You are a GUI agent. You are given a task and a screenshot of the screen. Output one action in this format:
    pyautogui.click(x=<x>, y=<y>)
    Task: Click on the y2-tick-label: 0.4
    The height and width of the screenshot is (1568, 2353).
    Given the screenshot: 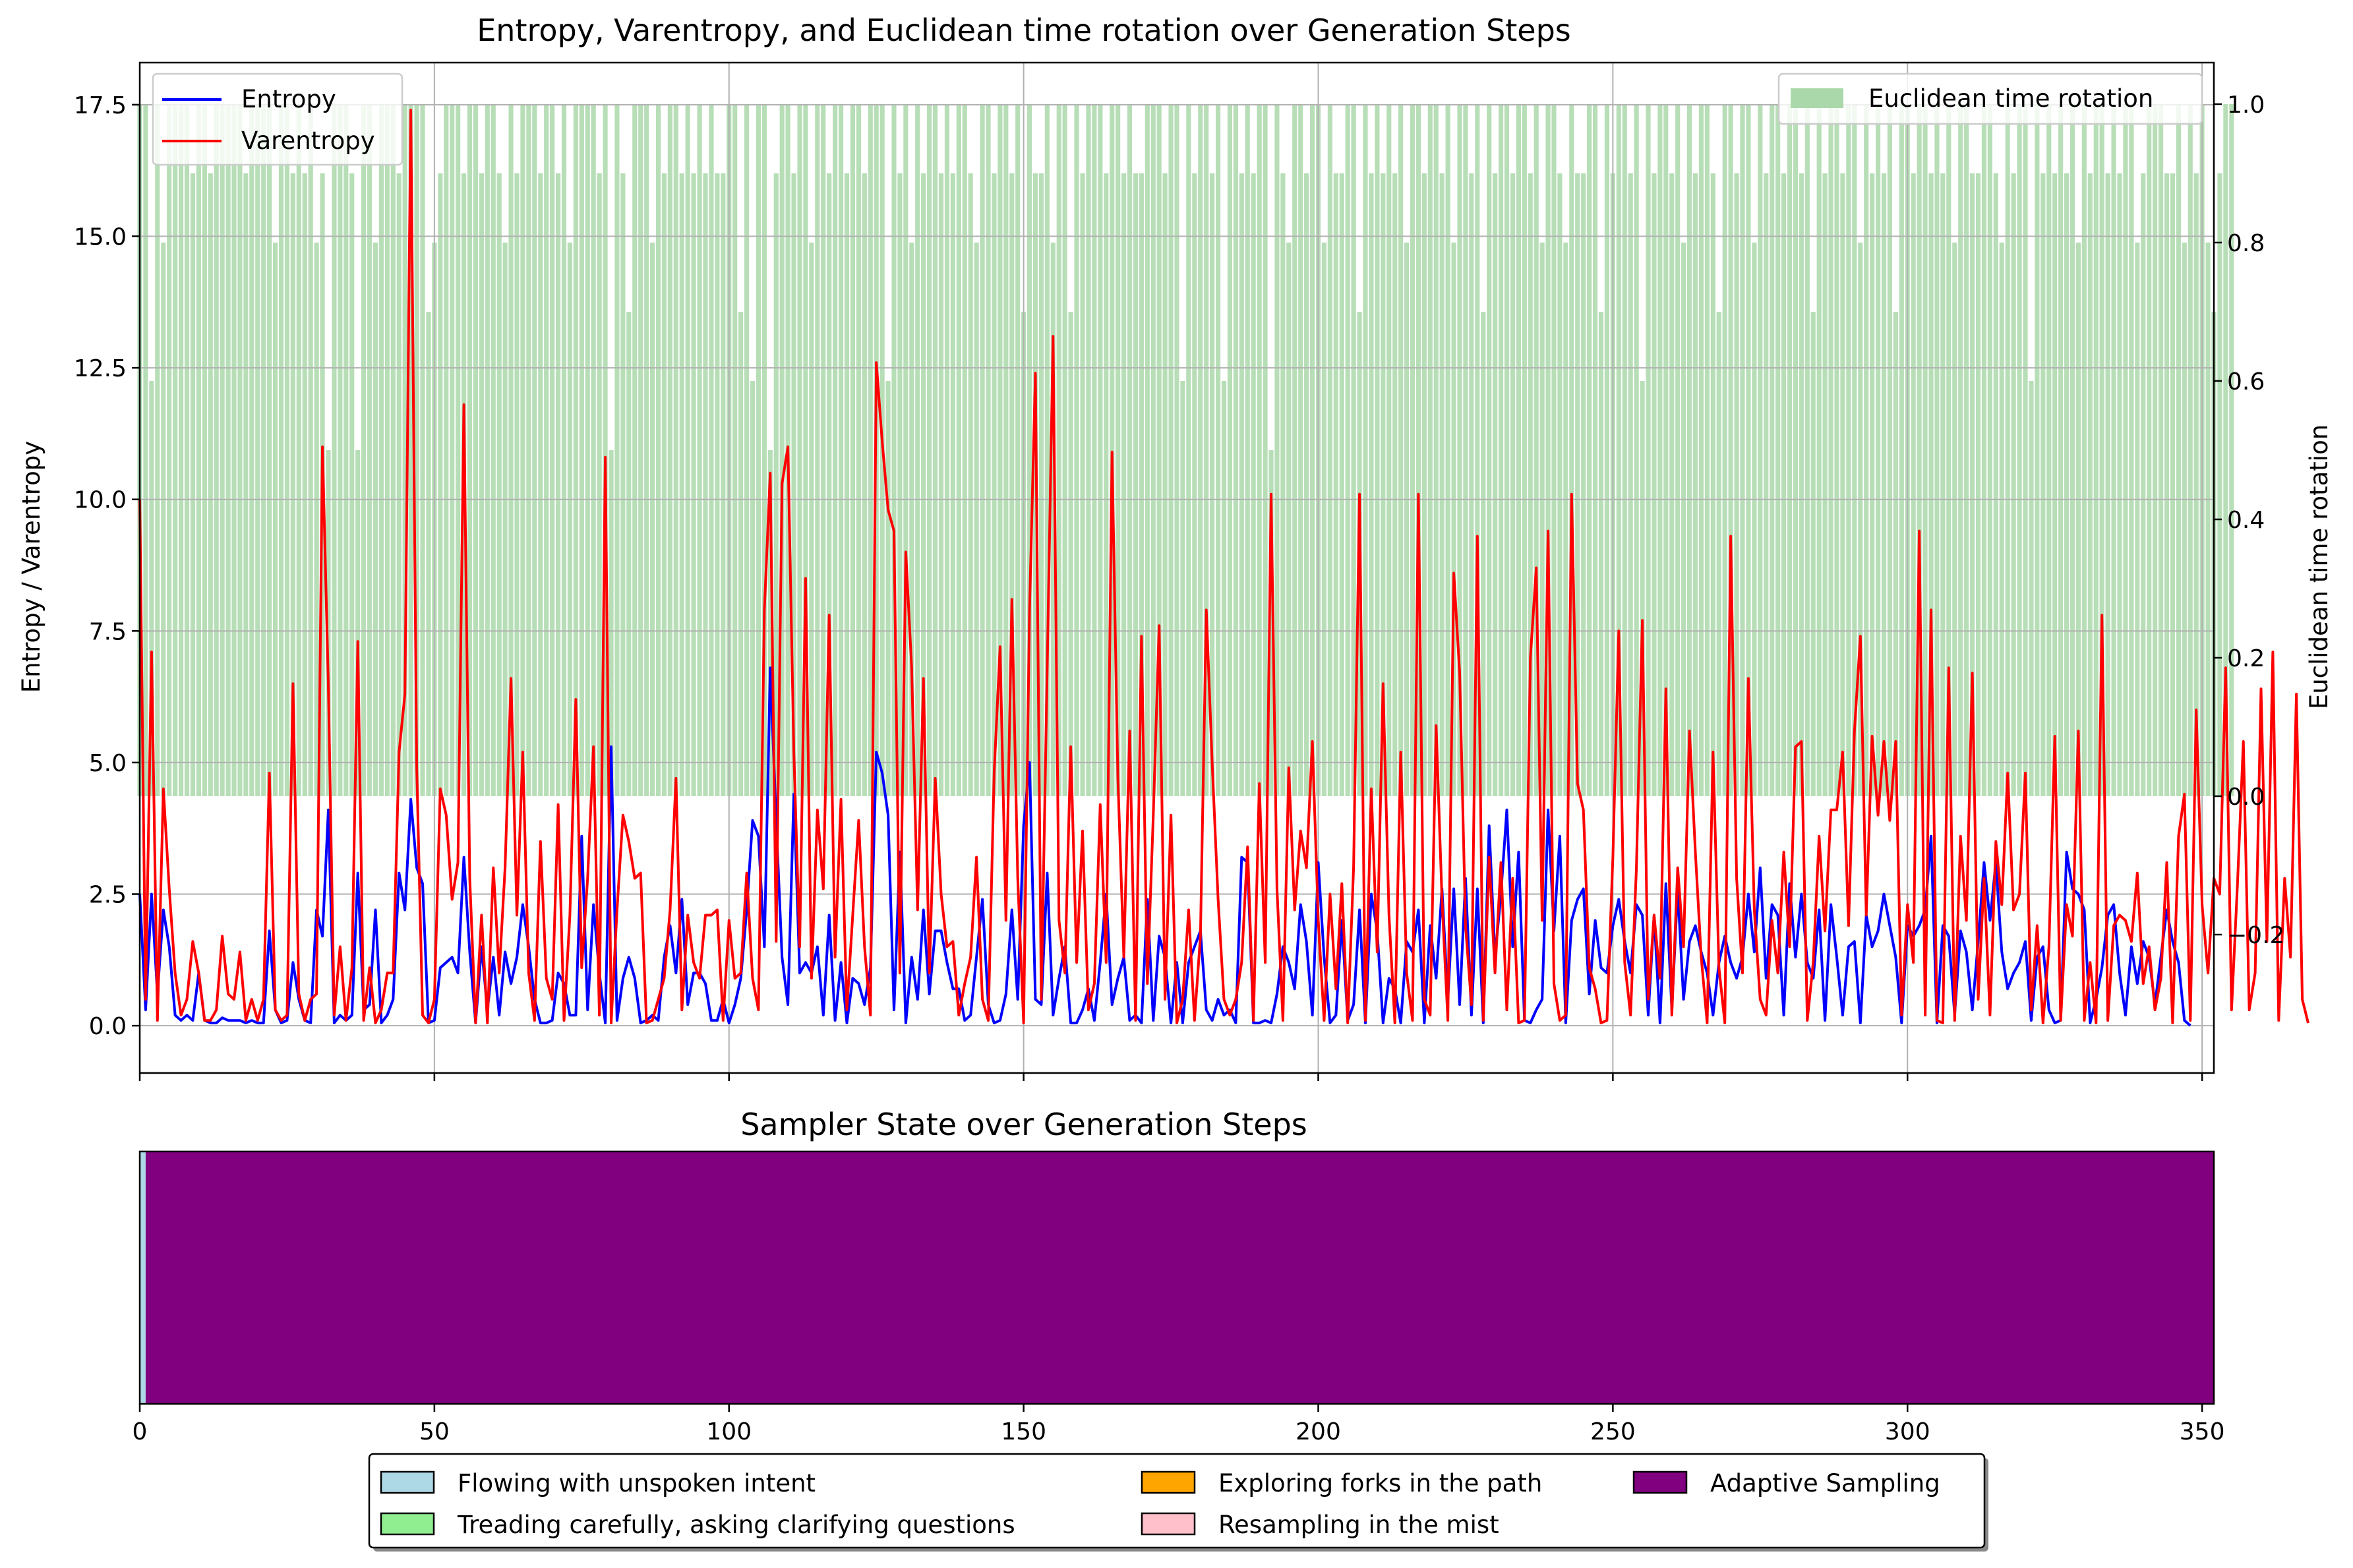 What is the action you would take?
    pyautogui.click(x=2246, y=520)
    